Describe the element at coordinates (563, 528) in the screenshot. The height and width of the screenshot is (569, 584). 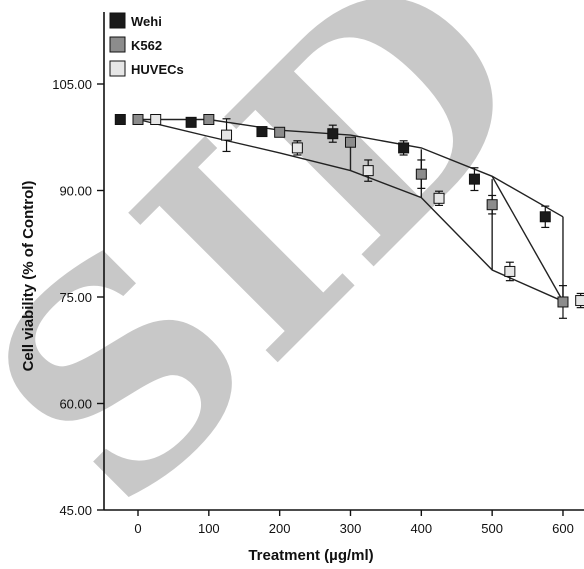
I see `x-tick-label: 600` at that location.